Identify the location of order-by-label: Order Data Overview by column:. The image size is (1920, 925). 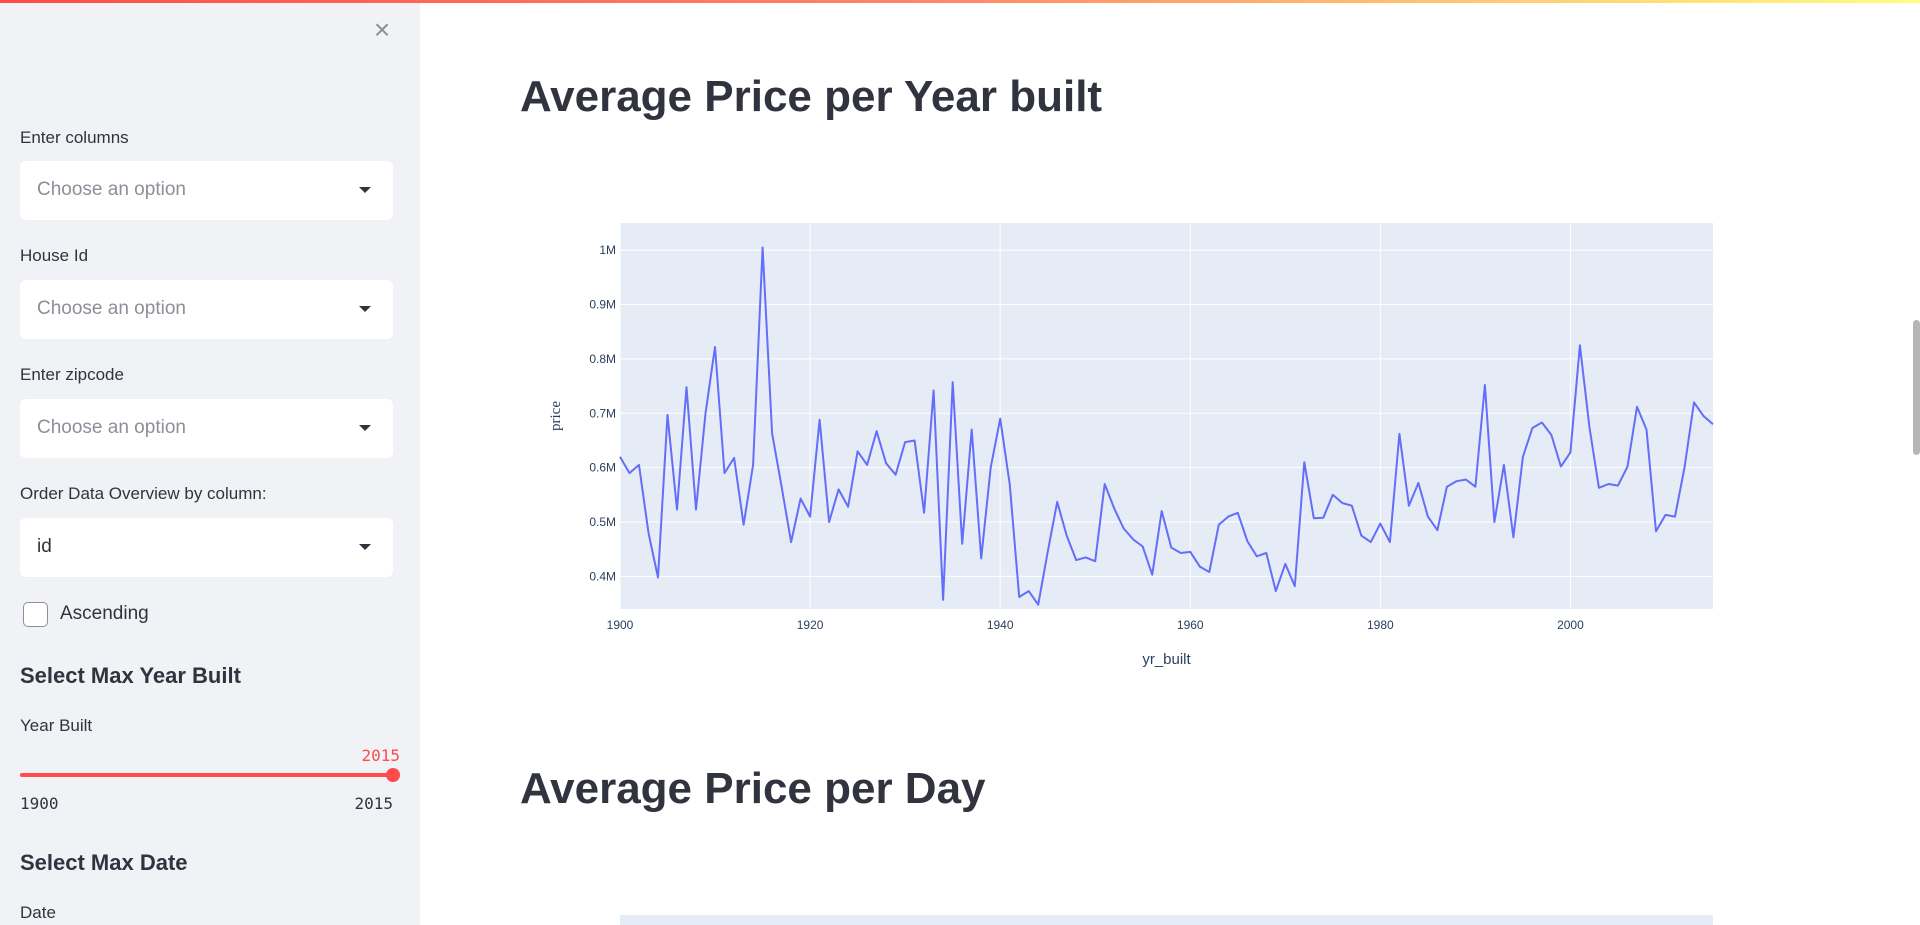
(143, 493).